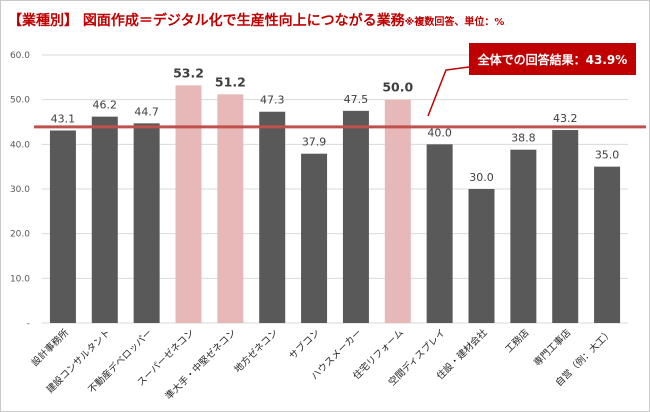  Describe the element at coordinates (481, 177) in the screenshot. I see `value-label: 30.0` at that location.